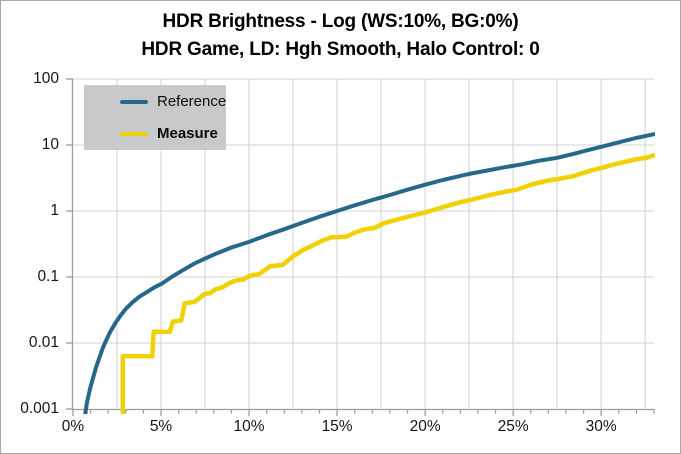 This screenshot has height=454, width=681. I want to click on chart-title: HDR Brightness - Log (WS:10%, BG:0%), so click(340, 21).